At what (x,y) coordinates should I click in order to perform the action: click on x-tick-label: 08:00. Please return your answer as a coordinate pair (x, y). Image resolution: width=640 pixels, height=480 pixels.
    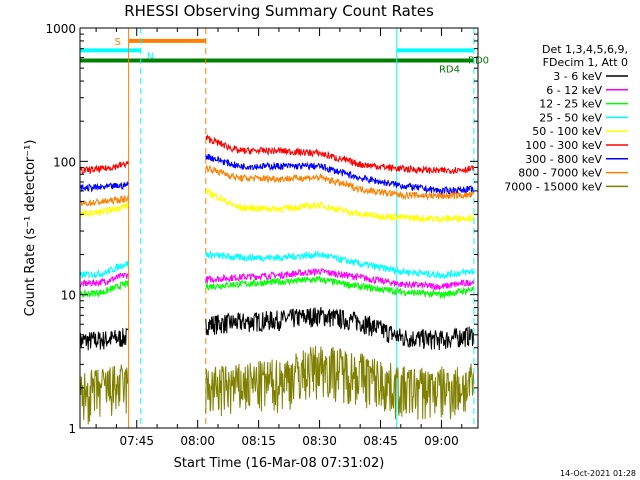
    Looking at the image, I should click on (197, 441).